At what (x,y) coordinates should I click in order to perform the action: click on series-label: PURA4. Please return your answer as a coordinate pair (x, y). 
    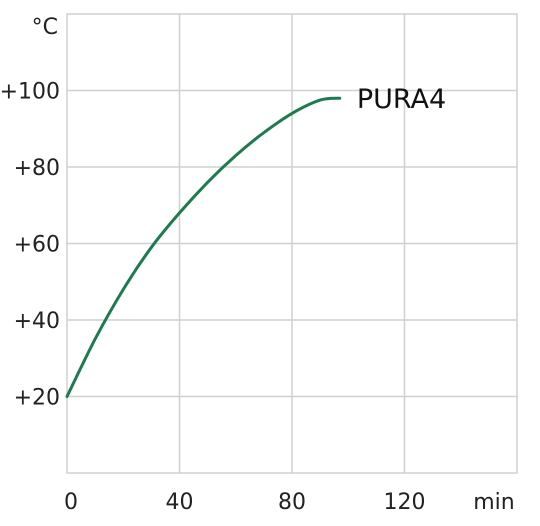
    Looking at the image, I should click on (401, 99).